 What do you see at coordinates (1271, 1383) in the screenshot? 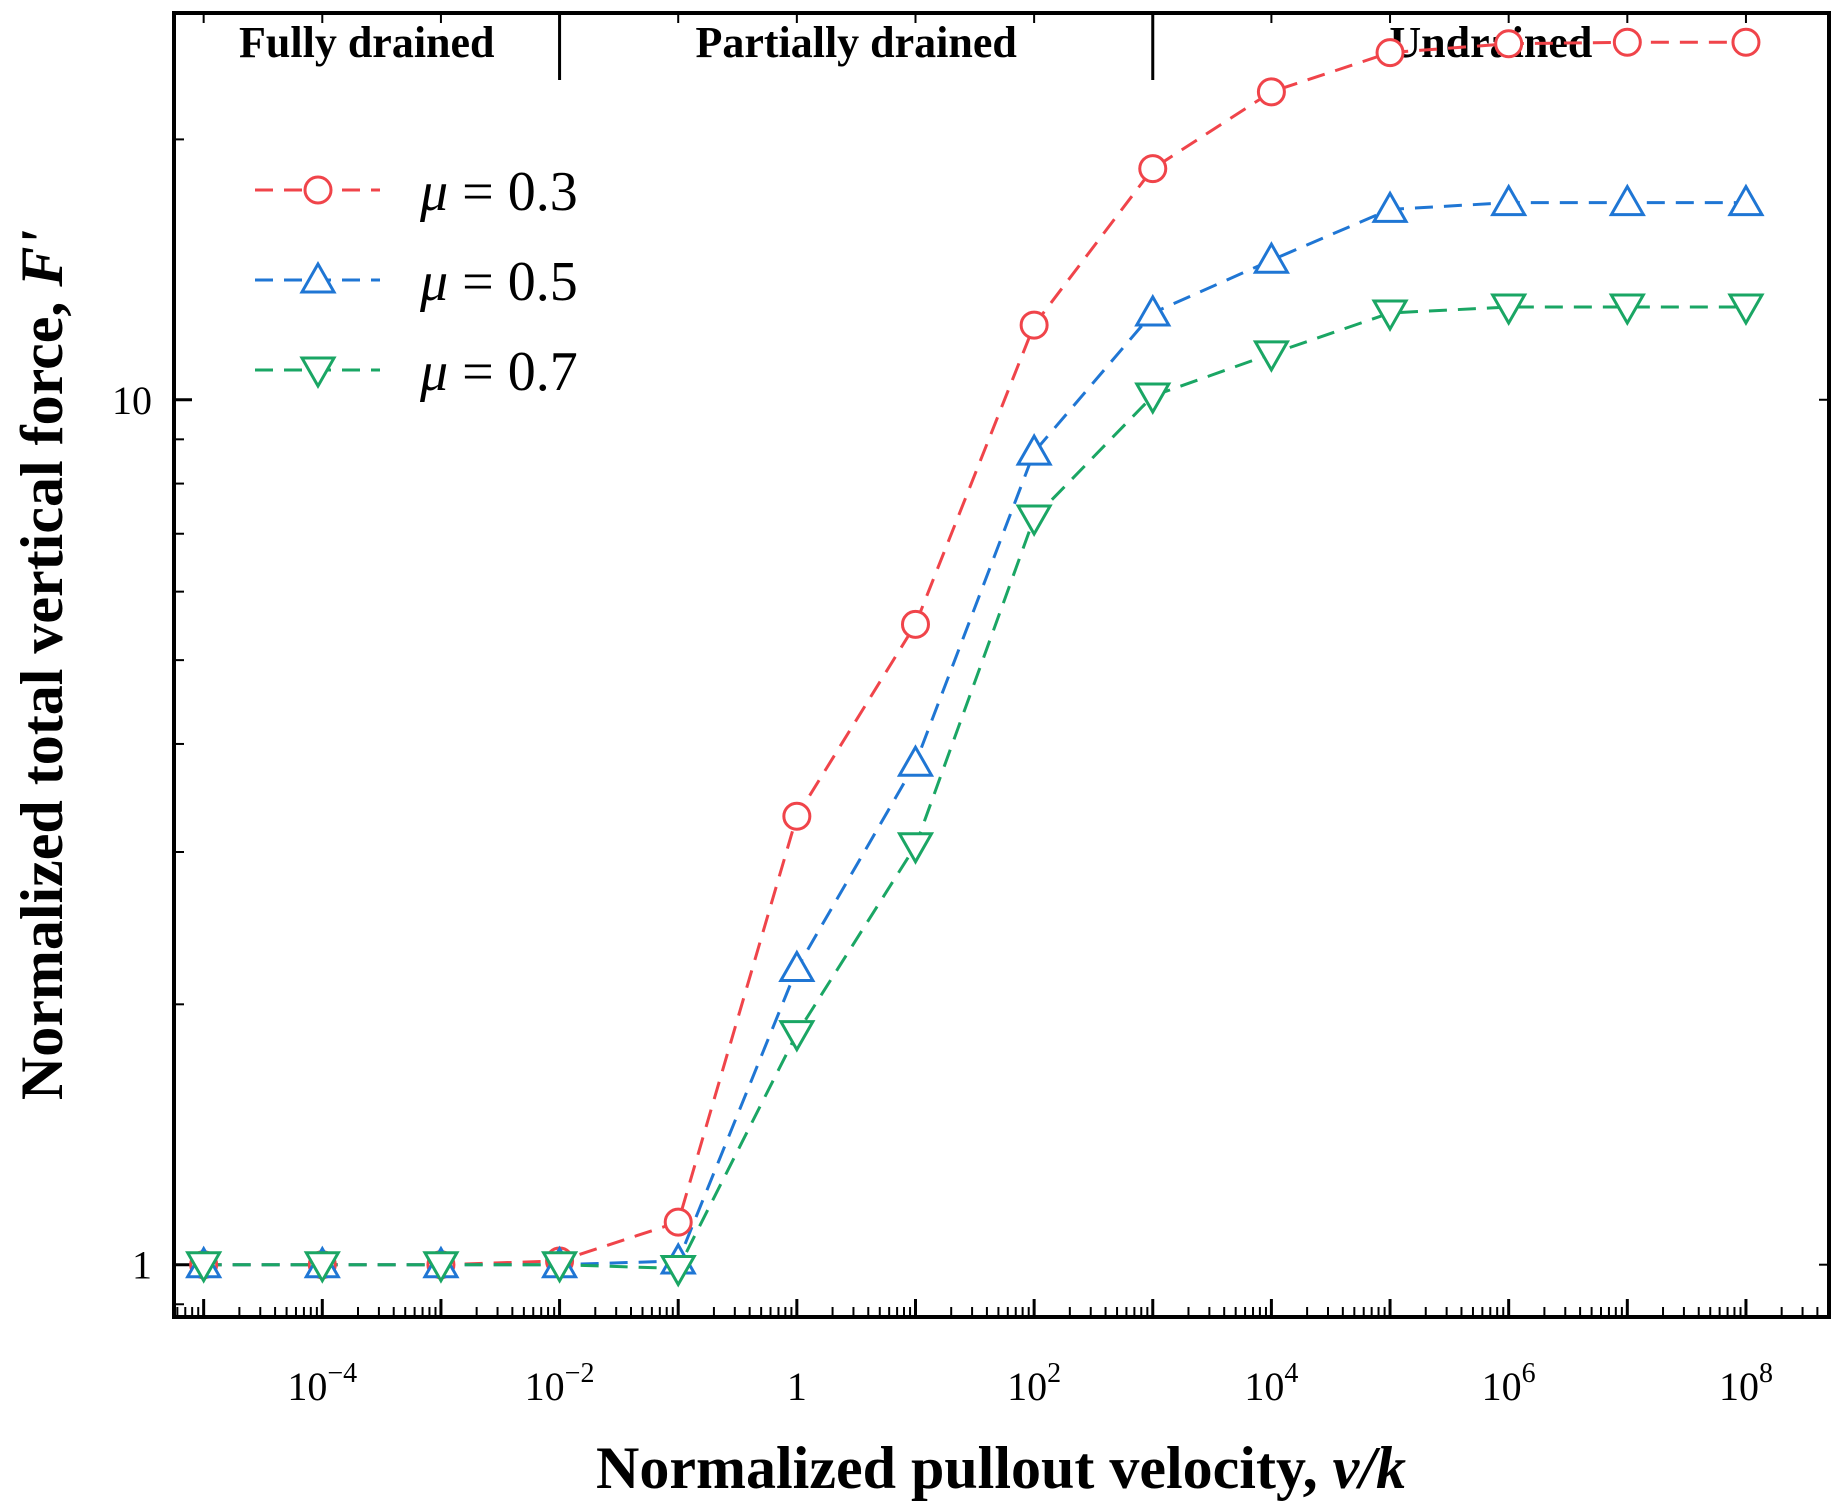
I see `x-tick-label: 10⁴` at bounding box center [1271, 1383].